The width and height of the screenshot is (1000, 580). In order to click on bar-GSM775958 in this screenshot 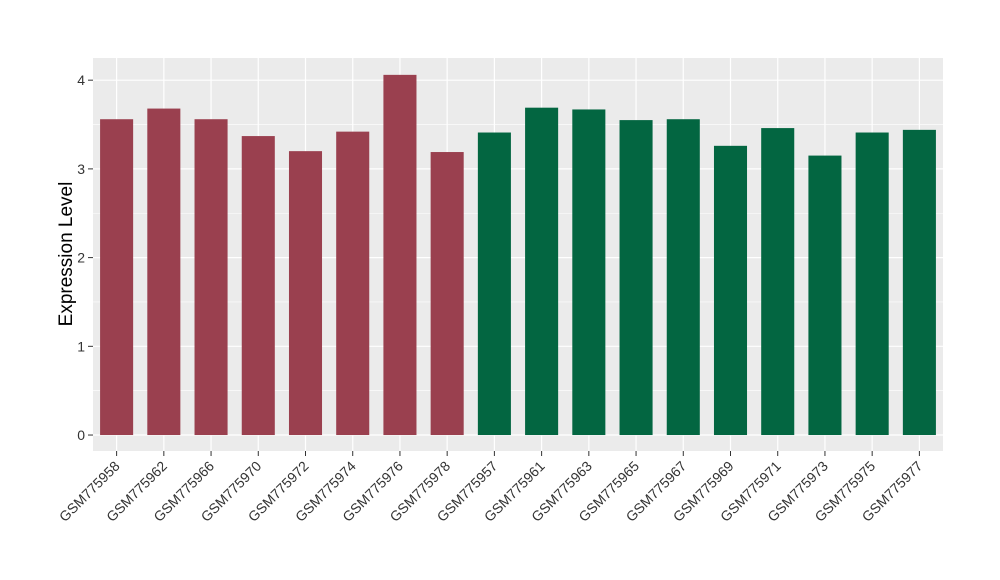, I will do `click(117, 277)`.